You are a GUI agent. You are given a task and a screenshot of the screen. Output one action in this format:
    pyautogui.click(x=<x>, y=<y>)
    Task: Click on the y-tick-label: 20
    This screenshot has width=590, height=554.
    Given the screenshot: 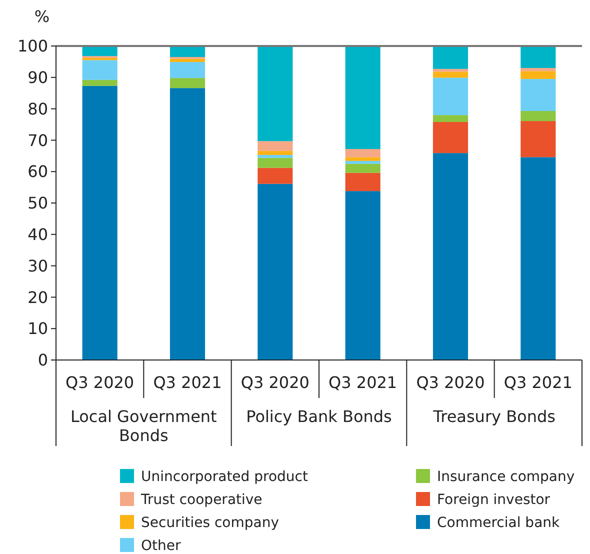 What is the action you would take?
    pyautogui.click(x=38, y=297)
    